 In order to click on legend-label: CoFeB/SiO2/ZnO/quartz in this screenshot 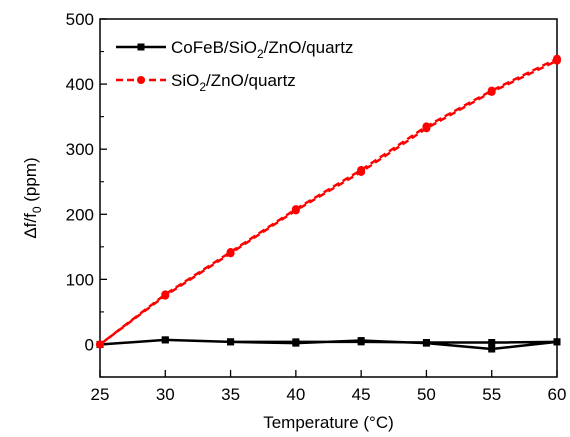, I will do `click(262, 49)`.